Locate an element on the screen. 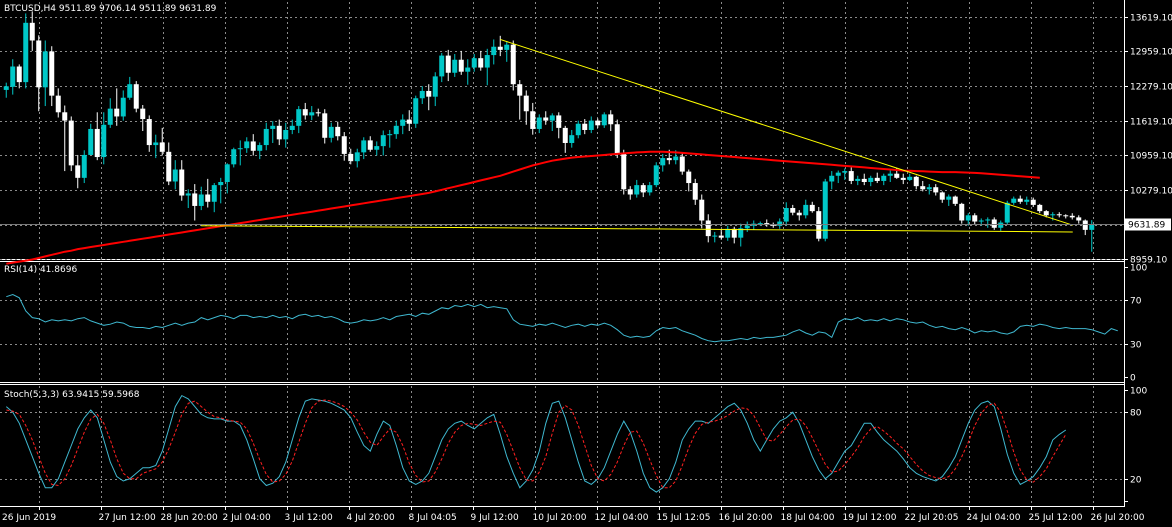  rsi-panel is located at coordinates (562, 318).